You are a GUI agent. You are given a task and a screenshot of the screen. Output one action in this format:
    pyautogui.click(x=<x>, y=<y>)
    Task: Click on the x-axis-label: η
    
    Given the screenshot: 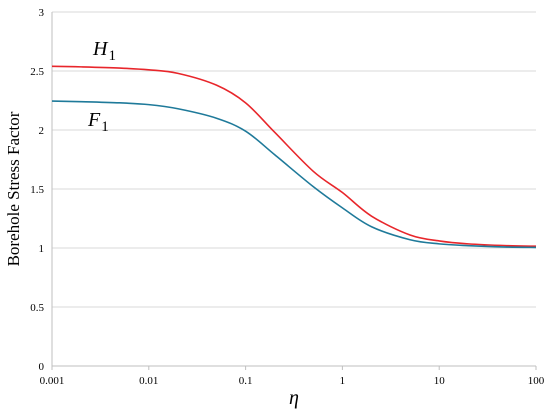 What is the action you would take?
    pyautogui.click(x=294, y=398)
    